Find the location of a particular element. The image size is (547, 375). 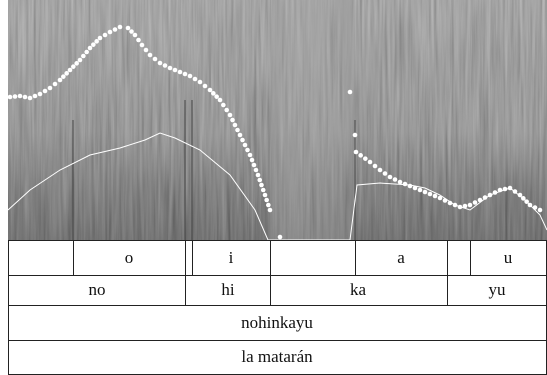

tier-label: no is located at coordinates (97, 289).